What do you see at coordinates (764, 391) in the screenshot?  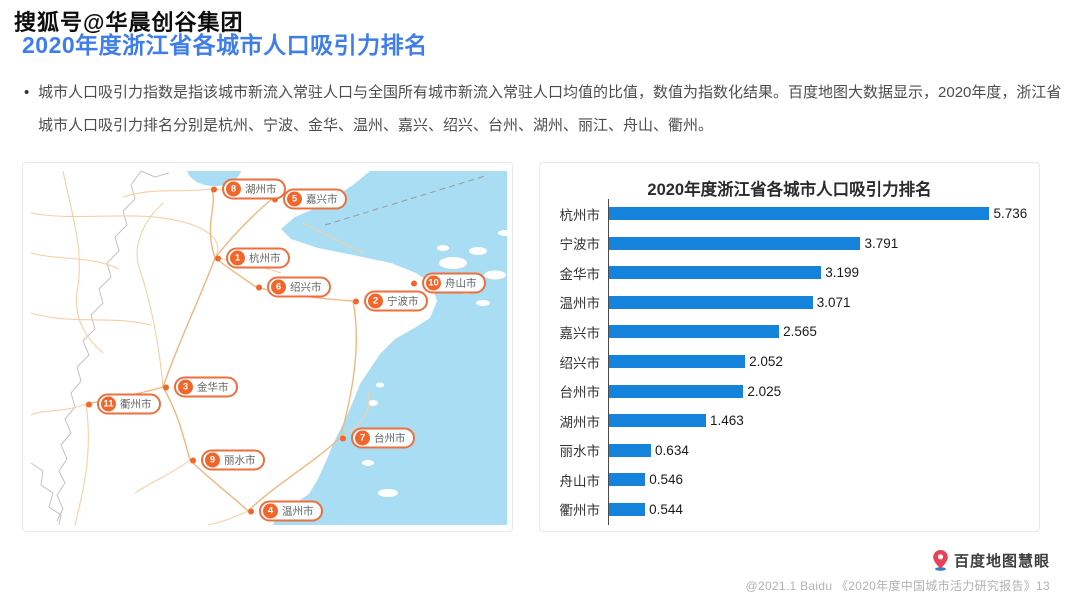 I see `value-label: 2.025` at bounding box center [764, 391].